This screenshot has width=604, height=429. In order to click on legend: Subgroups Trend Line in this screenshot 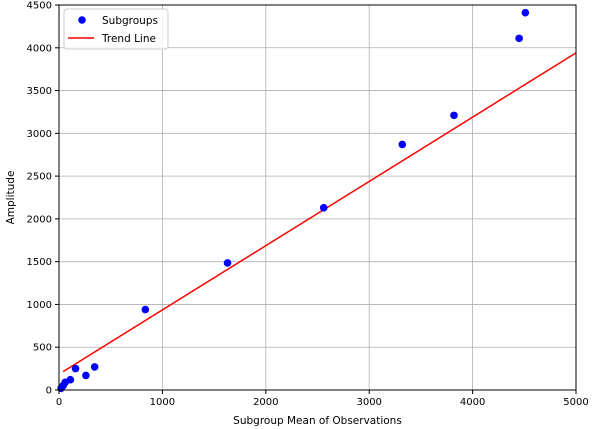, I will do `click(116, 29)`.